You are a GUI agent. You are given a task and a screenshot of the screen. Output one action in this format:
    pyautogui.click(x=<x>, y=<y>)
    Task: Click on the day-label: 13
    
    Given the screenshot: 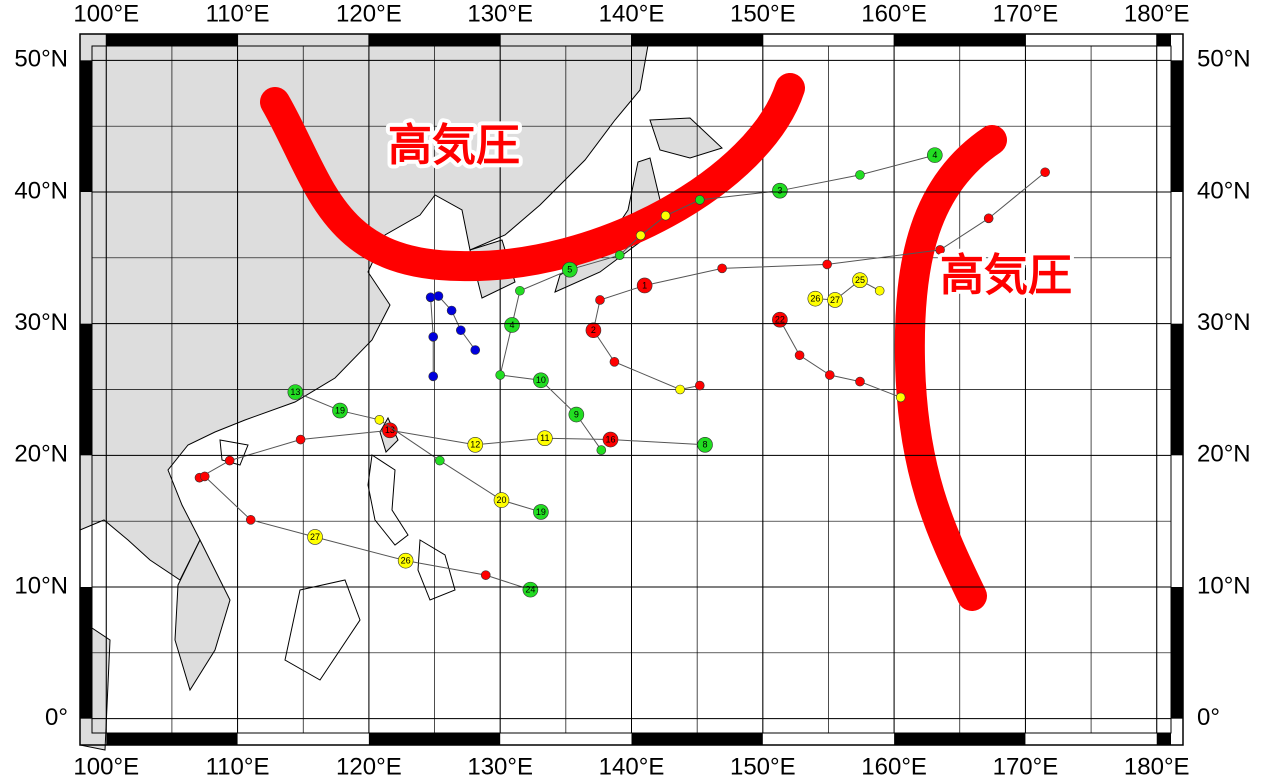 What is the action you would take?
    pyautogui.click(x=295, y=392)
    